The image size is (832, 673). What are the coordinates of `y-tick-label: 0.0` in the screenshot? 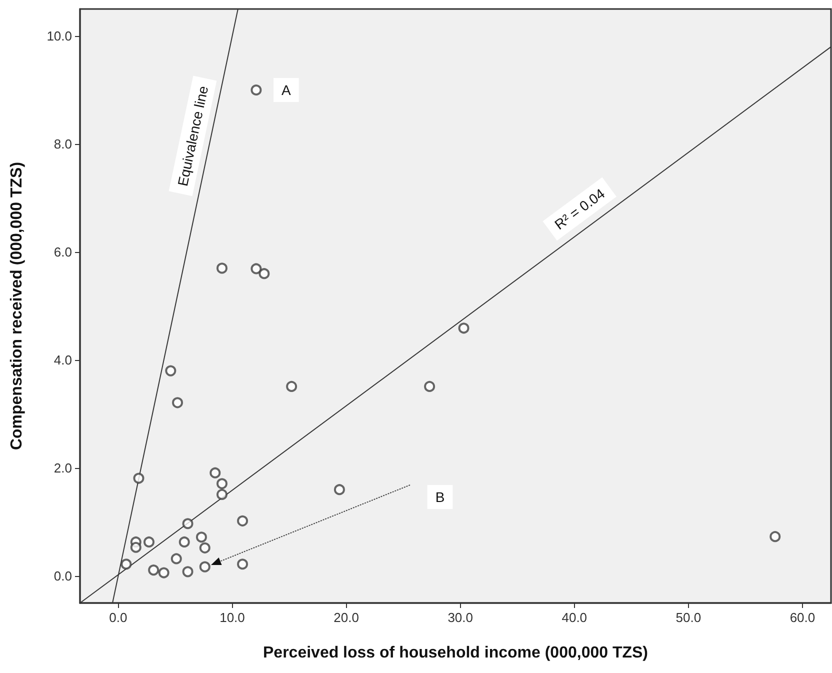 It's located at (63, 576).